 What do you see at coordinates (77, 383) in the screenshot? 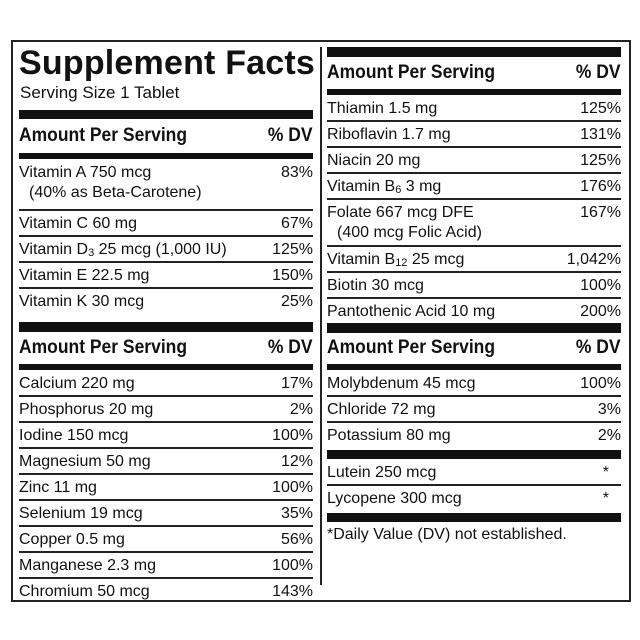
I see `nutrient-name: Calcium 220 mg` at bounding box center [77, 383].